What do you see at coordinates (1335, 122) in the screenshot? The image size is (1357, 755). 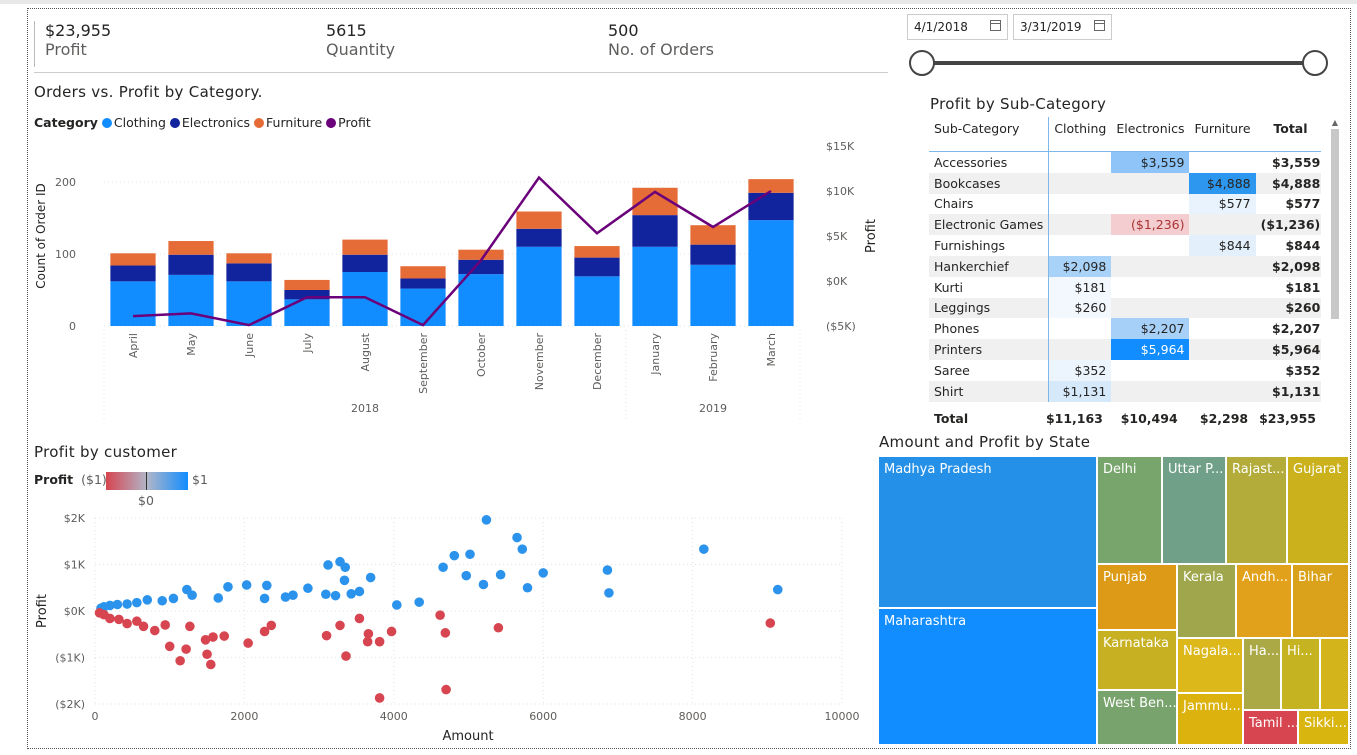 I see `scroll-up-icon: ▲` at bounding box center [1335, 122].